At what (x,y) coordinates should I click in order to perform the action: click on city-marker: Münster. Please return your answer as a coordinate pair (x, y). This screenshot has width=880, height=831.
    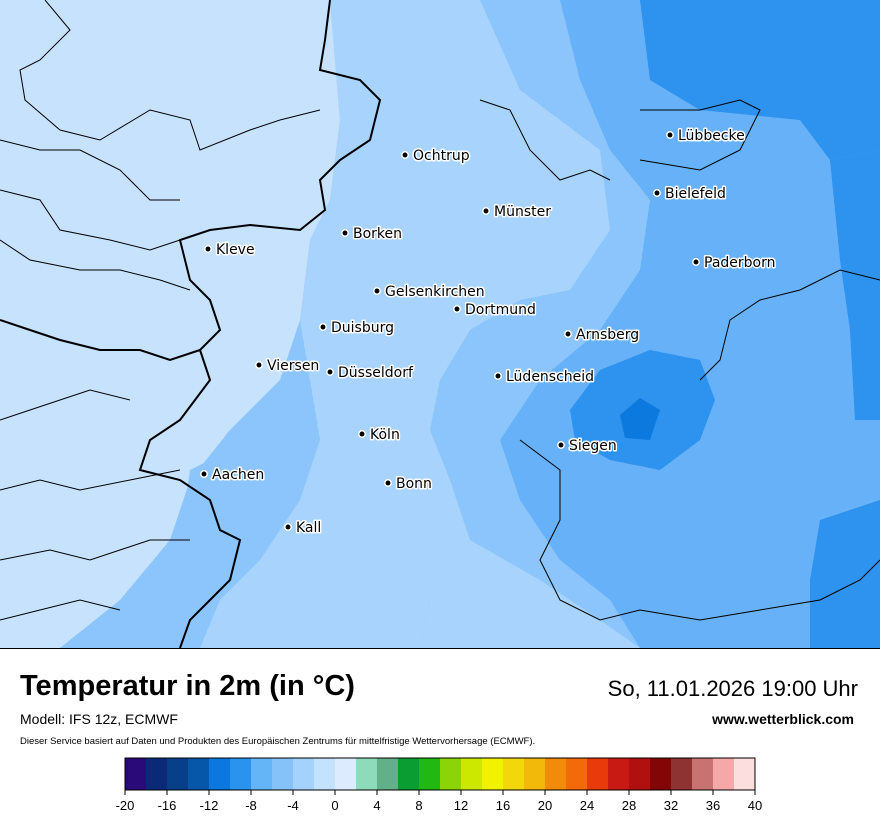
    Looking at the image, I should click on (517, 212).